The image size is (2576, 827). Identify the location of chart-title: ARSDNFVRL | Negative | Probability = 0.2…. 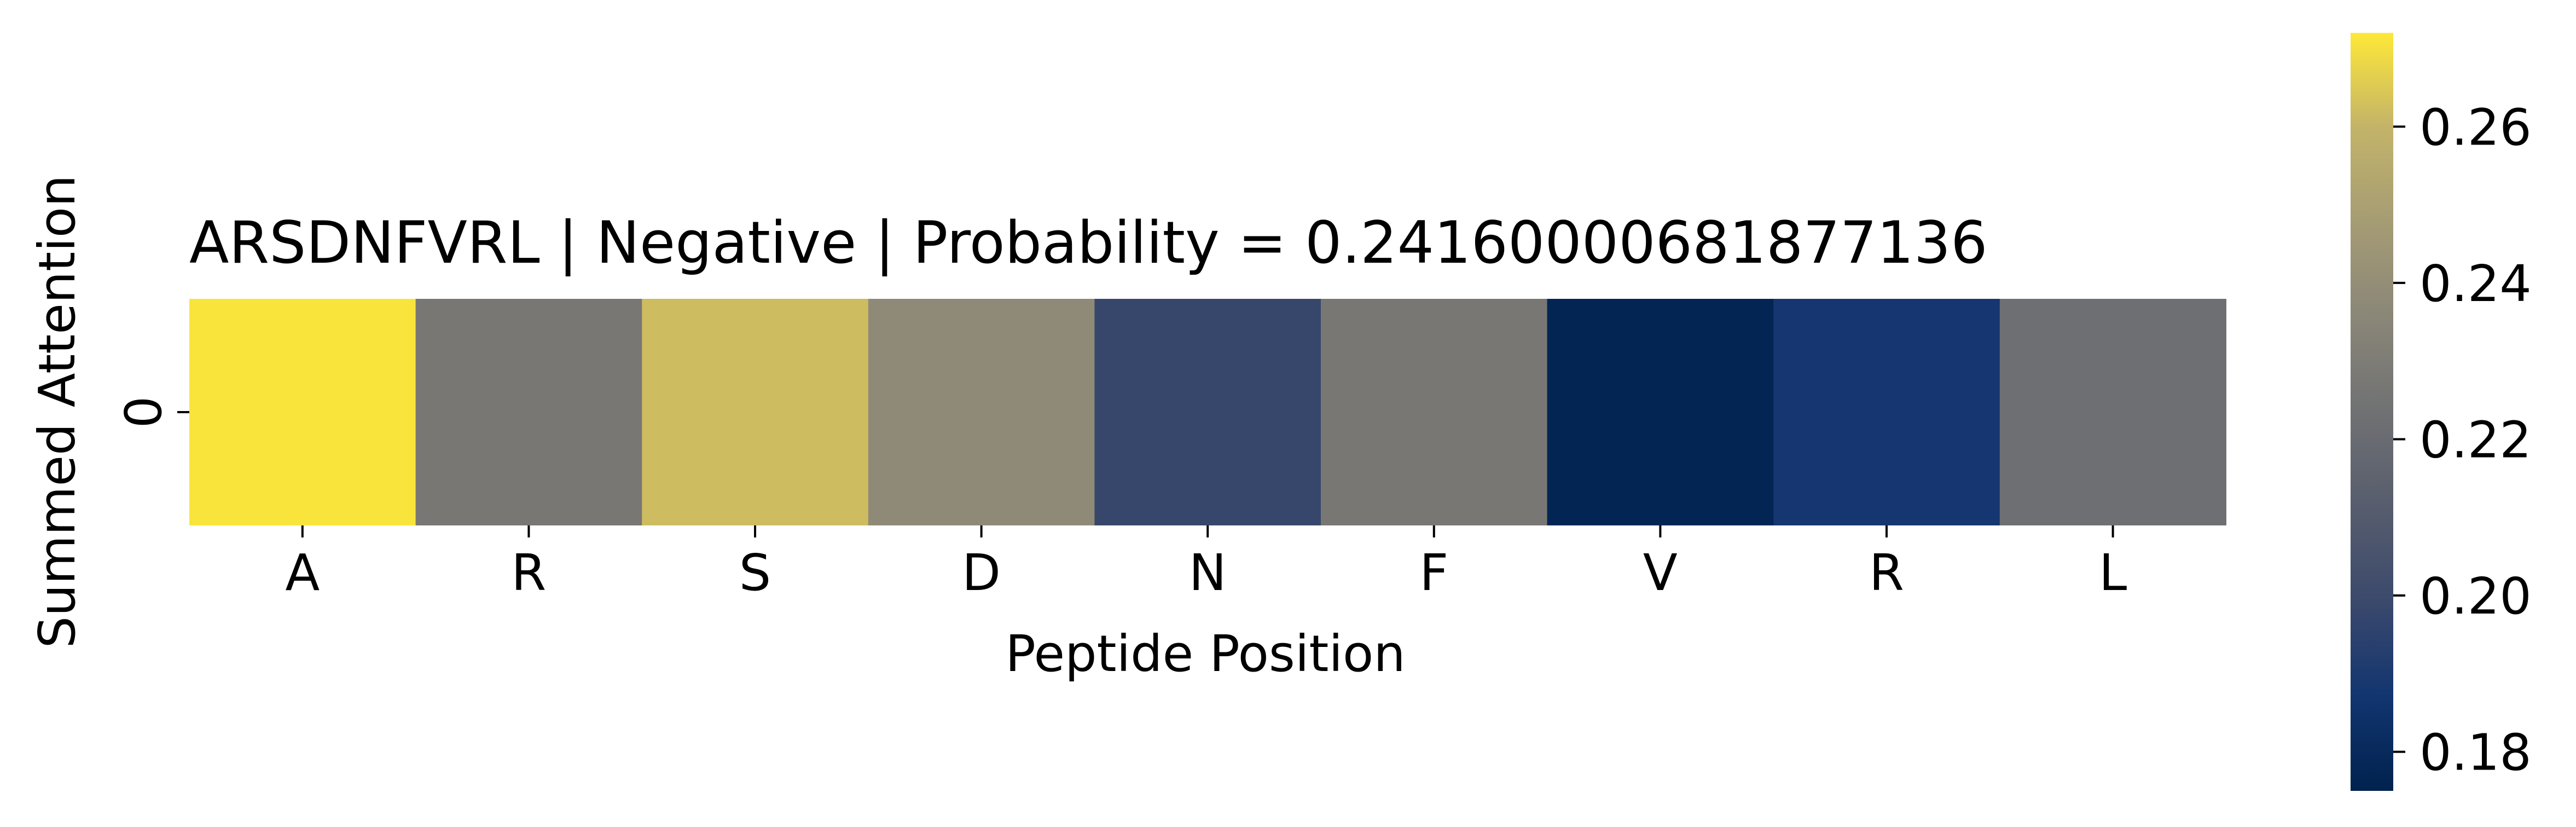
(1088, 243).